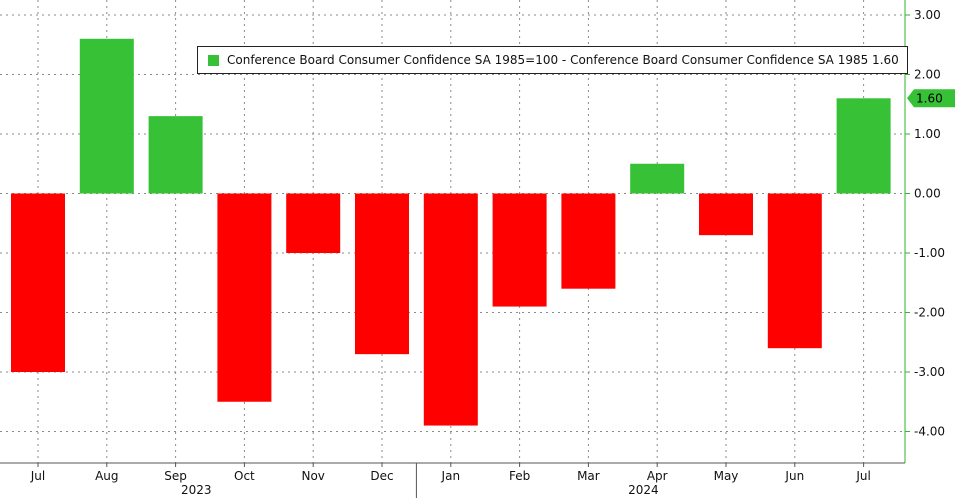 This screenshot has height=498, width=955. Describe the element at coordinates (106, 476) in the screenshot. I see `x-tick-label: Aug` at that location.